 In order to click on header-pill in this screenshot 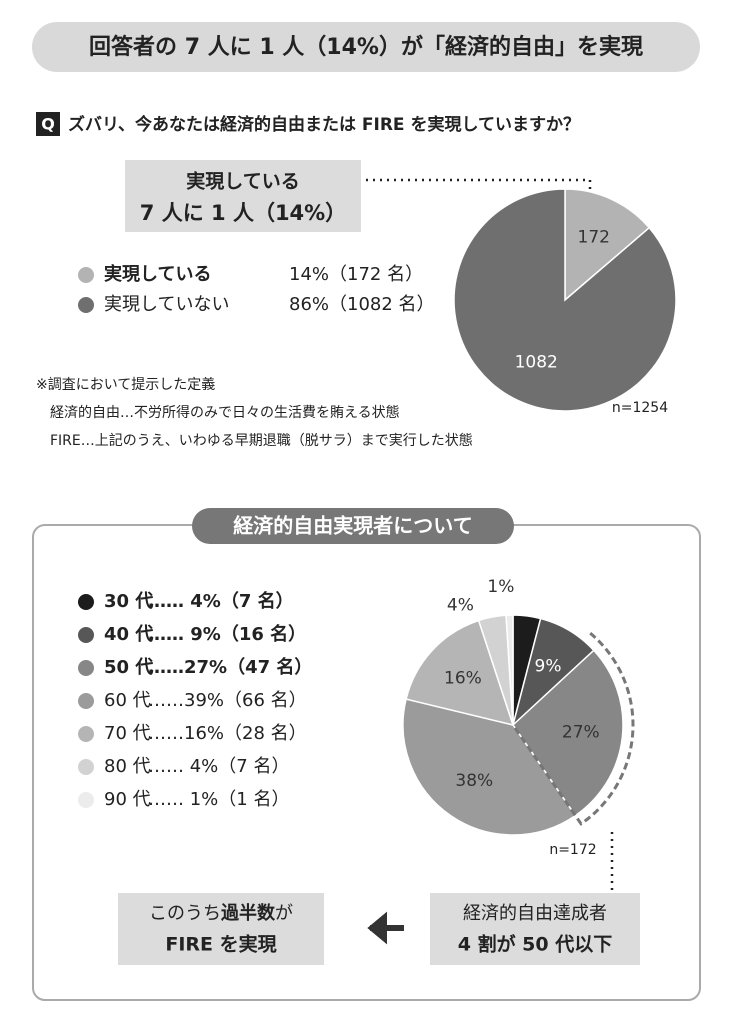, I will do `click(366, 47)`.